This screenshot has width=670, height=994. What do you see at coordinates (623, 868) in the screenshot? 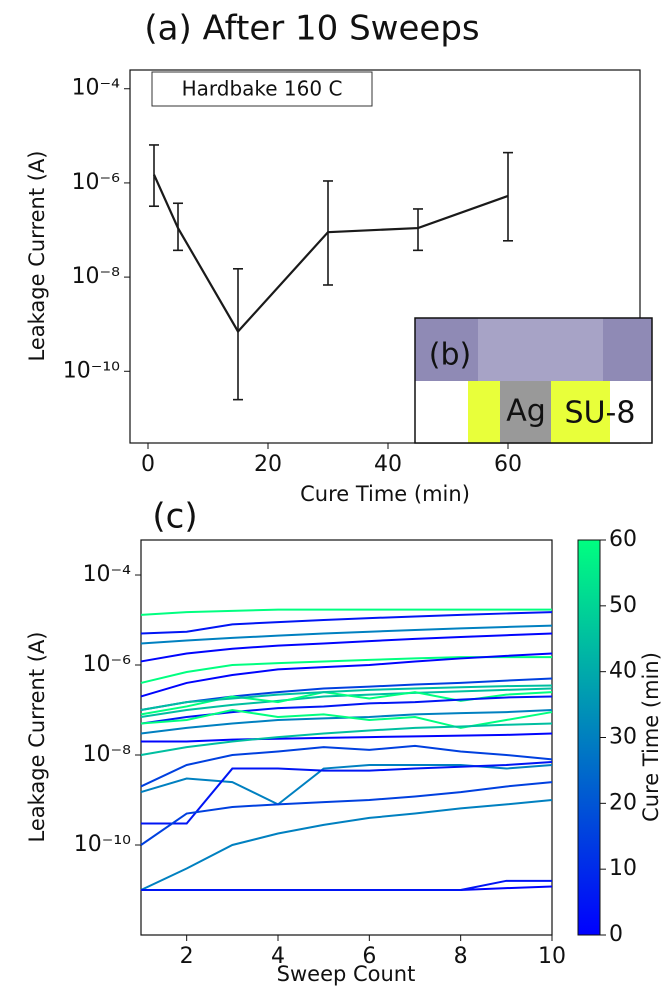
I see `colorbar-tick-label: 10` at bounding box center [623, 868].